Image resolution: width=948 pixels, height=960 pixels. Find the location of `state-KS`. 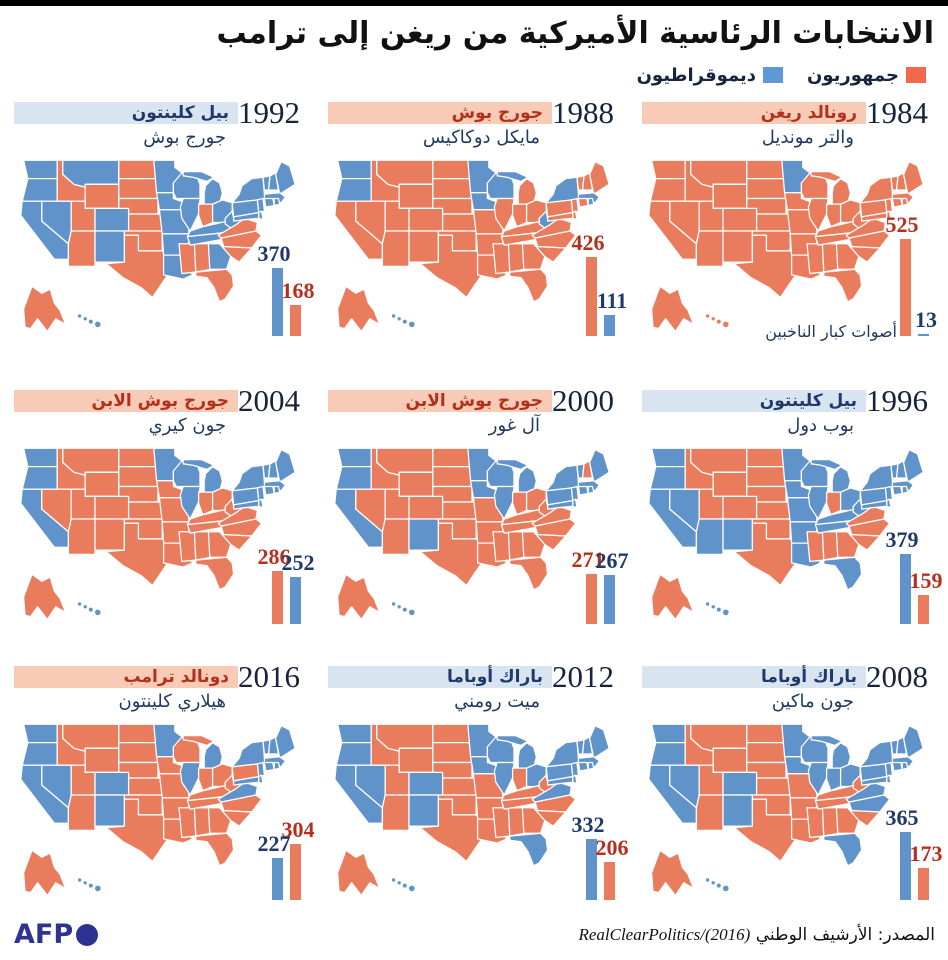

state-KS is located at coordinates (773, 510).